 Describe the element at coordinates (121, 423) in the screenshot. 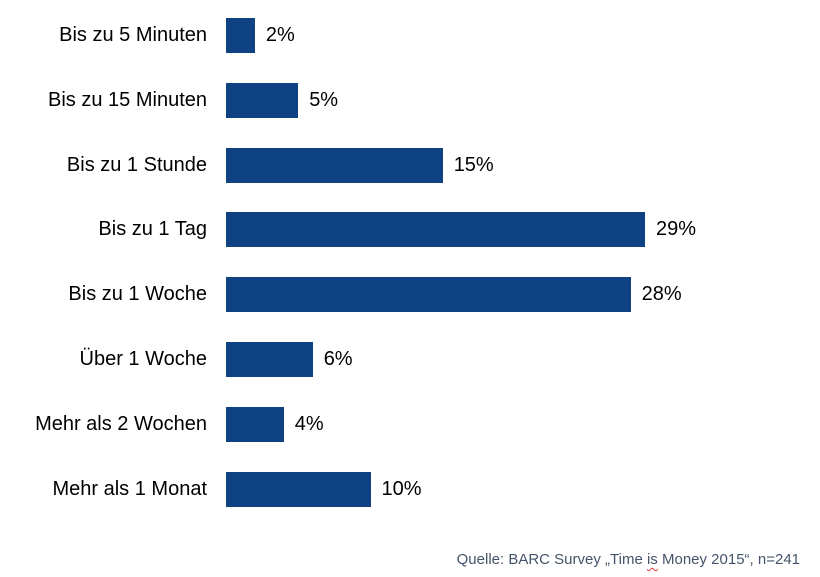

I see `category-label: Mehr als 2 Wochen` at that location.